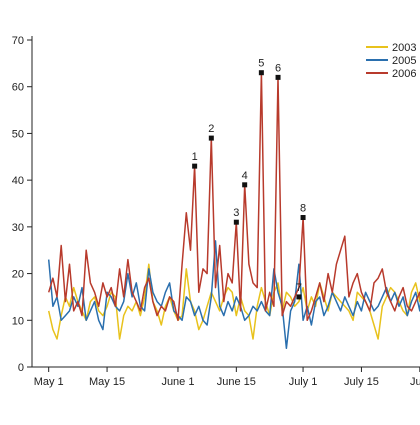  I want to click on x-tick-label: June 15, so click(236, 382).